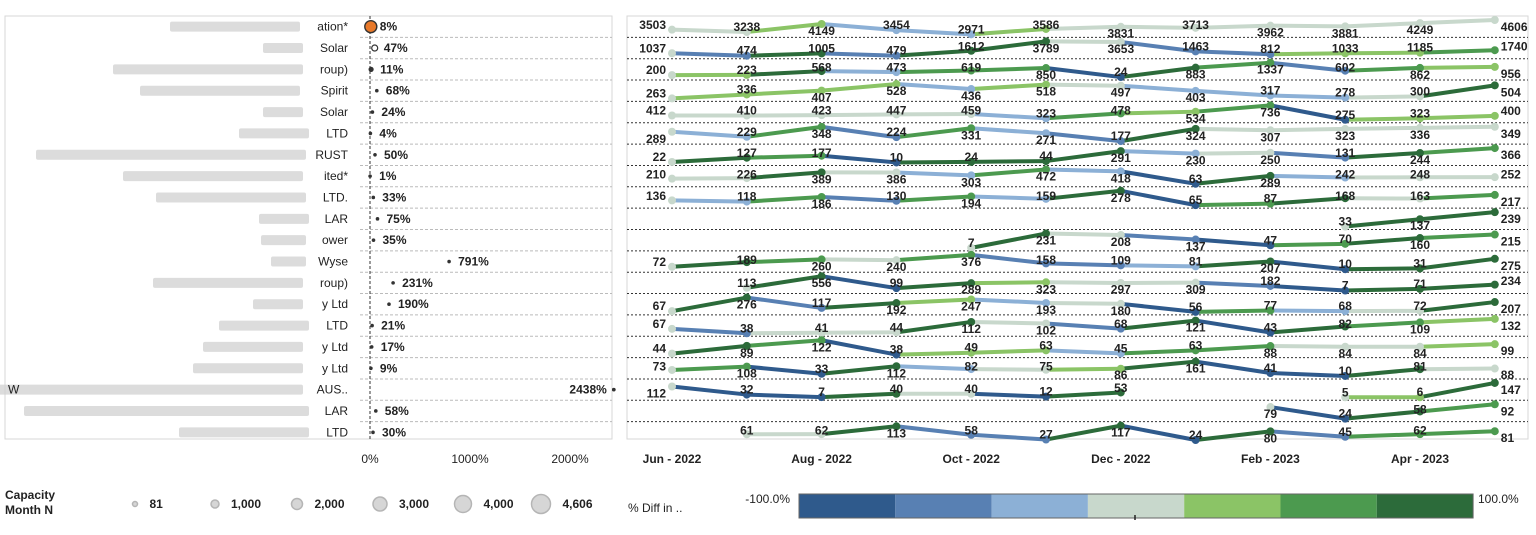 The width and height of the screenshot is (1536, 535). What do you see at coordinates (371, 26) in the screenshot?
I see `highlighted-value-dot` at bounding box center [371, 26].